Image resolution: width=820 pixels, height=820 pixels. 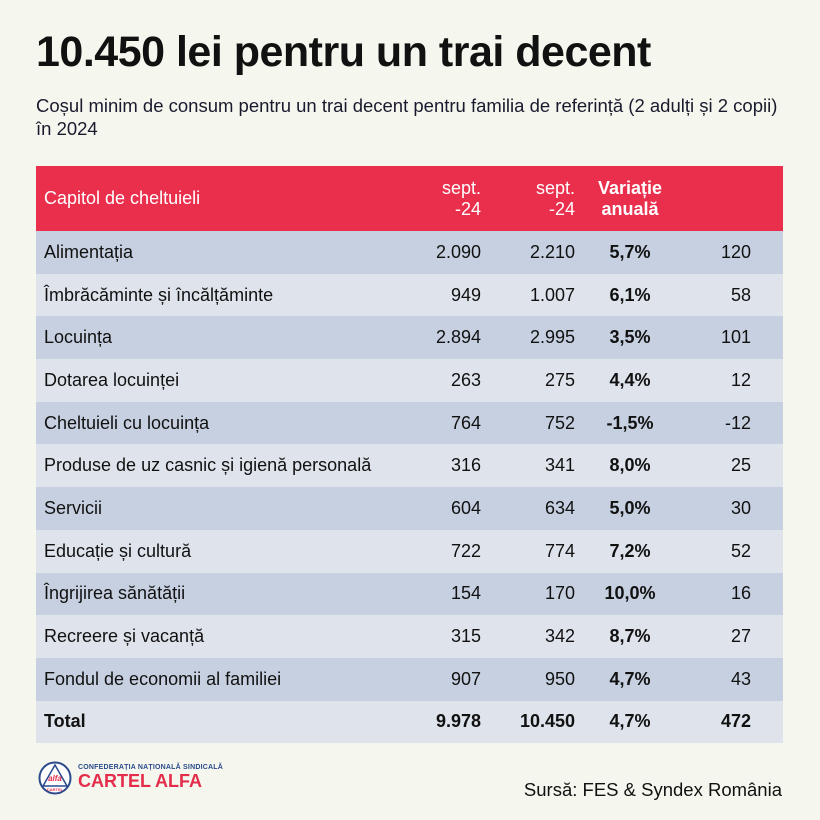 I want to click on cell-value-1: 764, so click(x=465, y=422).